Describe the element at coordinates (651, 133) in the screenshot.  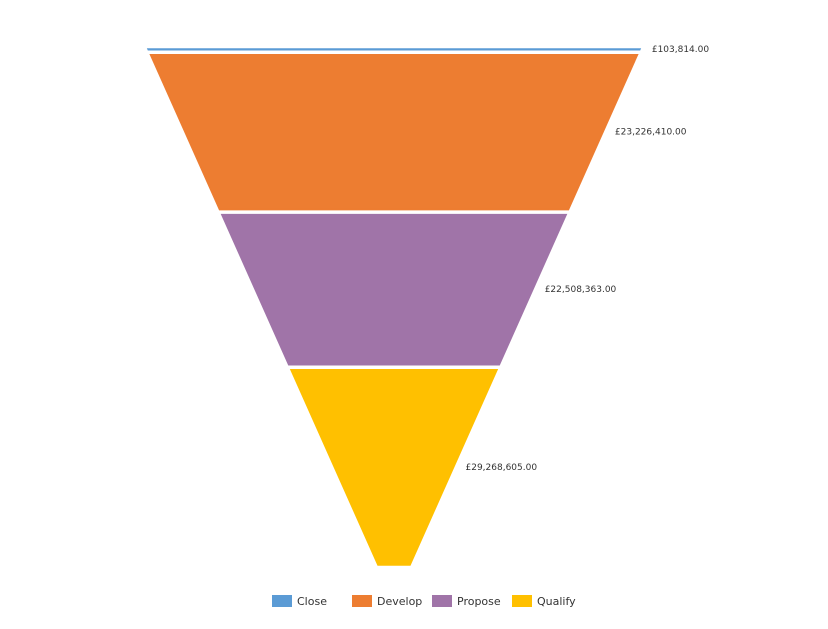
I see `value-label: £23,226,410.00` at that location.